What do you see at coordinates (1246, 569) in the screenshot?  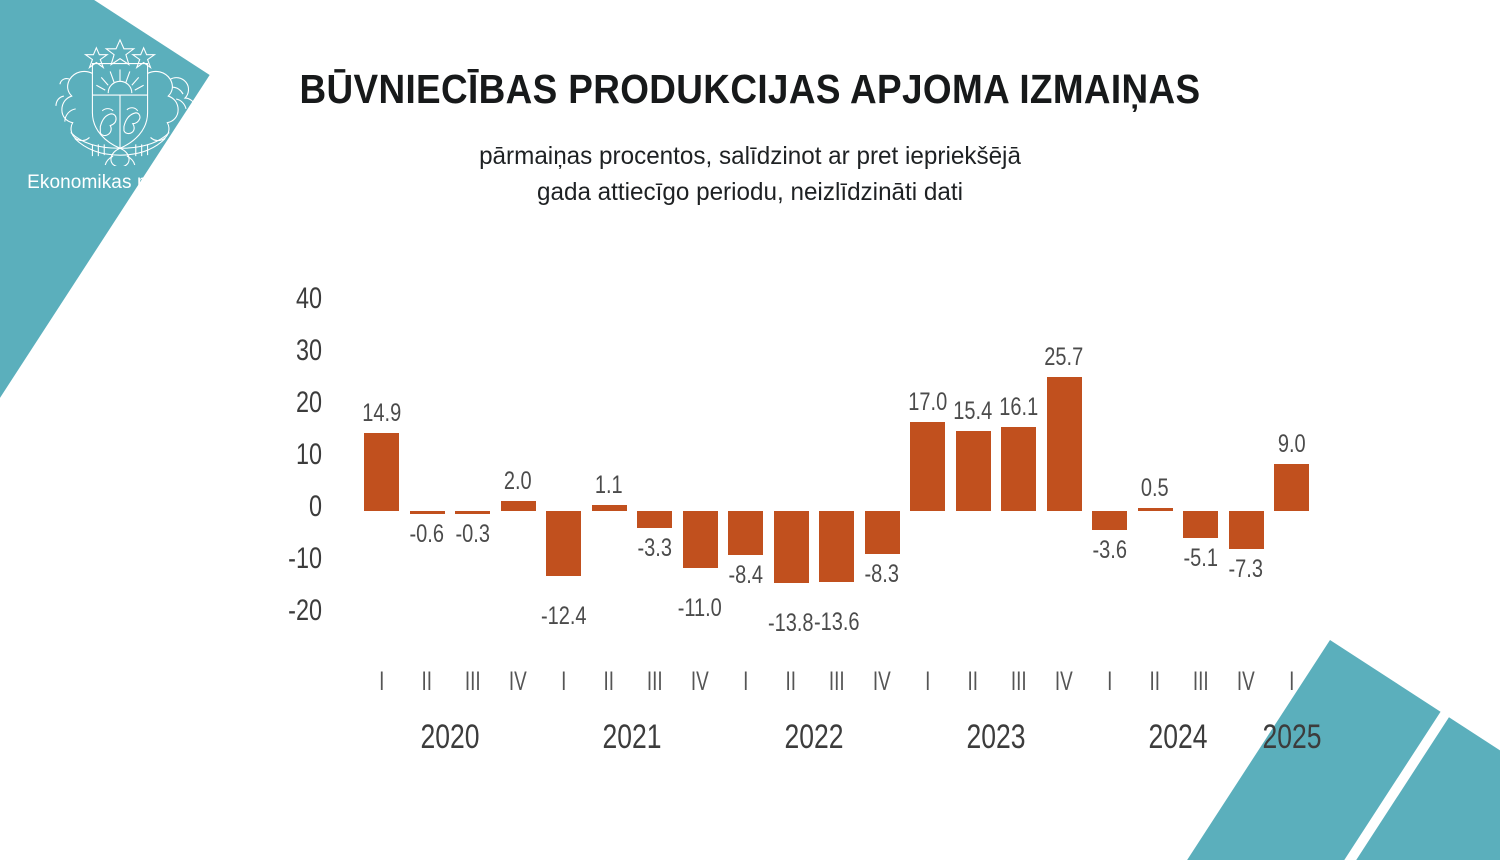 I see `bar-value-label: -7.3` at bounding box center [1246, 569].